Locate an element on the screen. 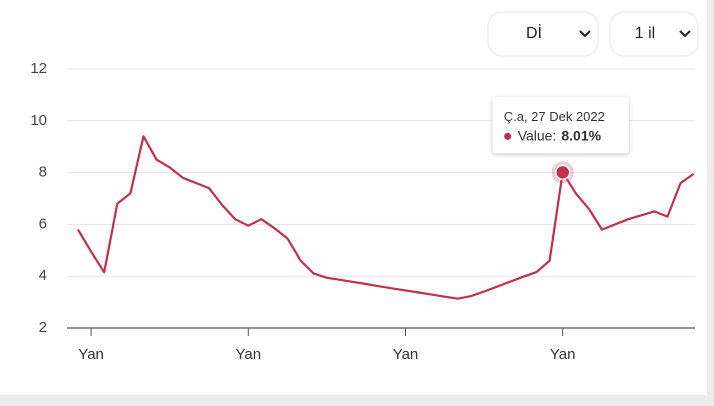 The width and height of the screenshot is (714, 406). y-tick-label: 10 is located at coordinates (38, 120).